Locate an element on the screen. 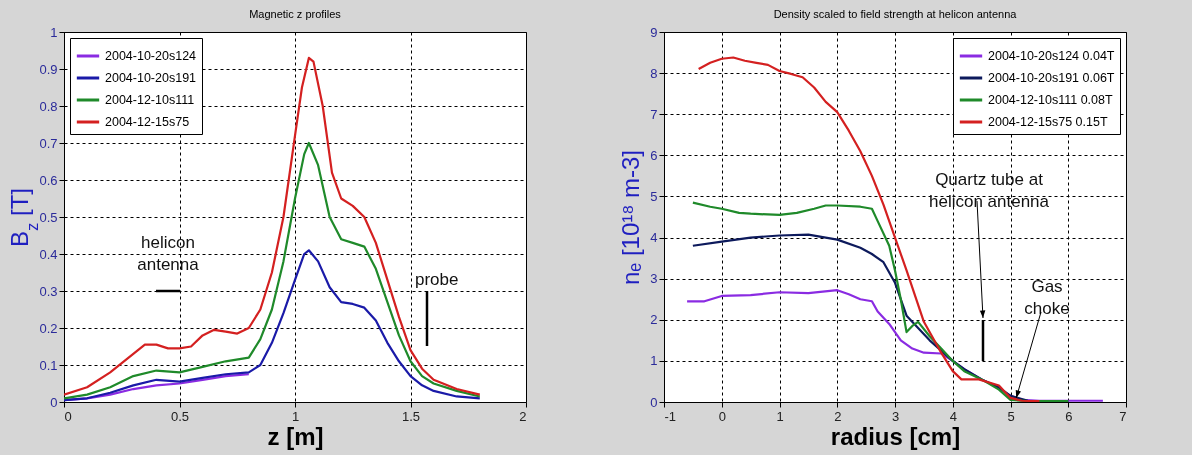 This screenshot has width=1192, height=455. legend-label: 2004-10-20s124 0.04T is located at coordinates (1051, 56).